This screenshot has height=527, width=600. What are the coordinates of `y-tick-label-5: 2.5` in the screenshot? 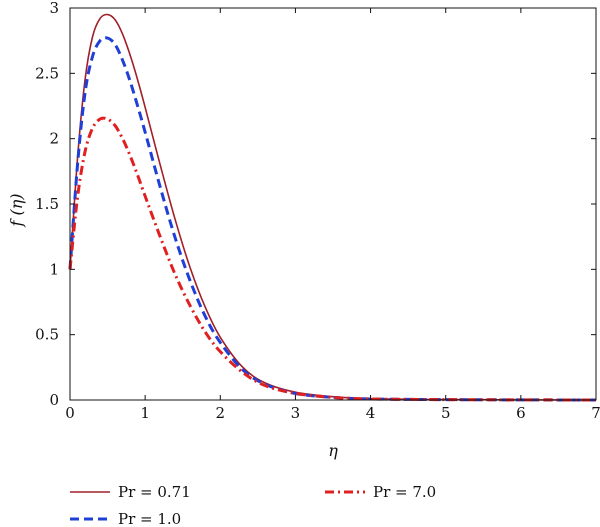 It's located at (47, 73).